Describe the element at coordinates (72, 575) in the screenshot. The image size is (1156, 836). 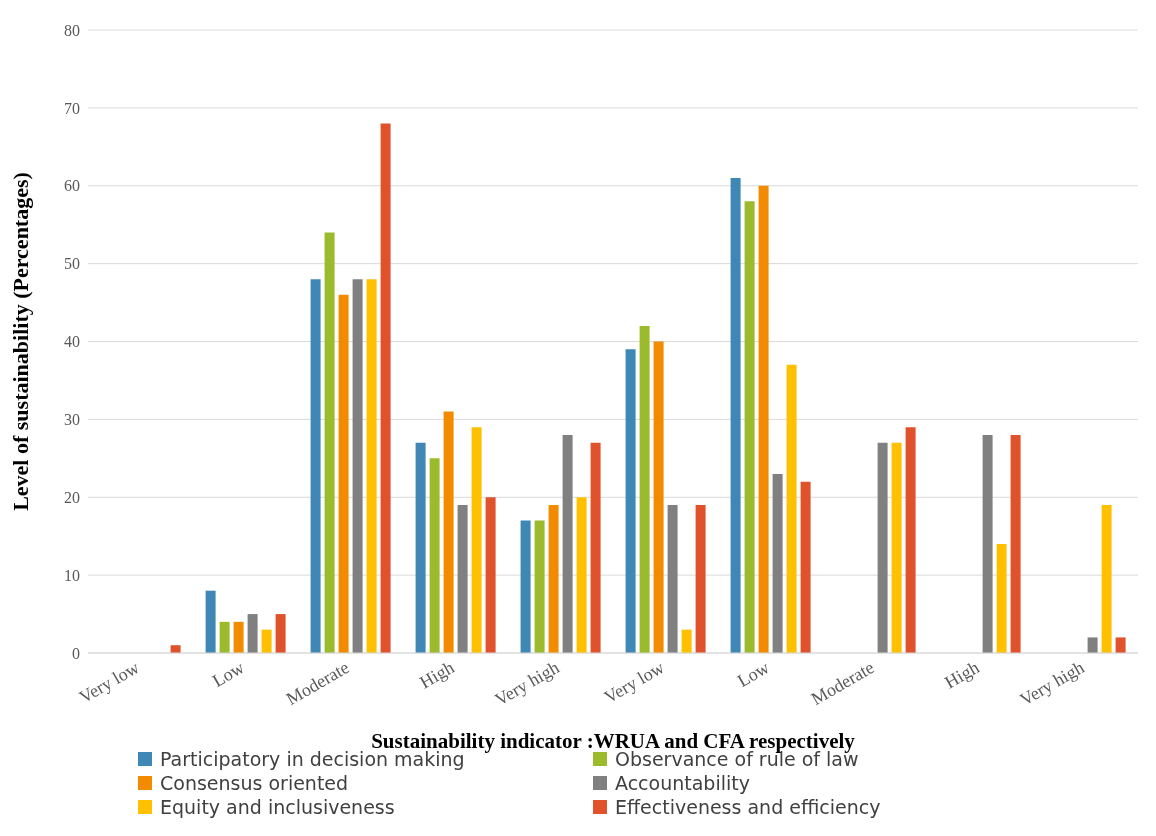
I see `y-tick-label: 10` at that location.